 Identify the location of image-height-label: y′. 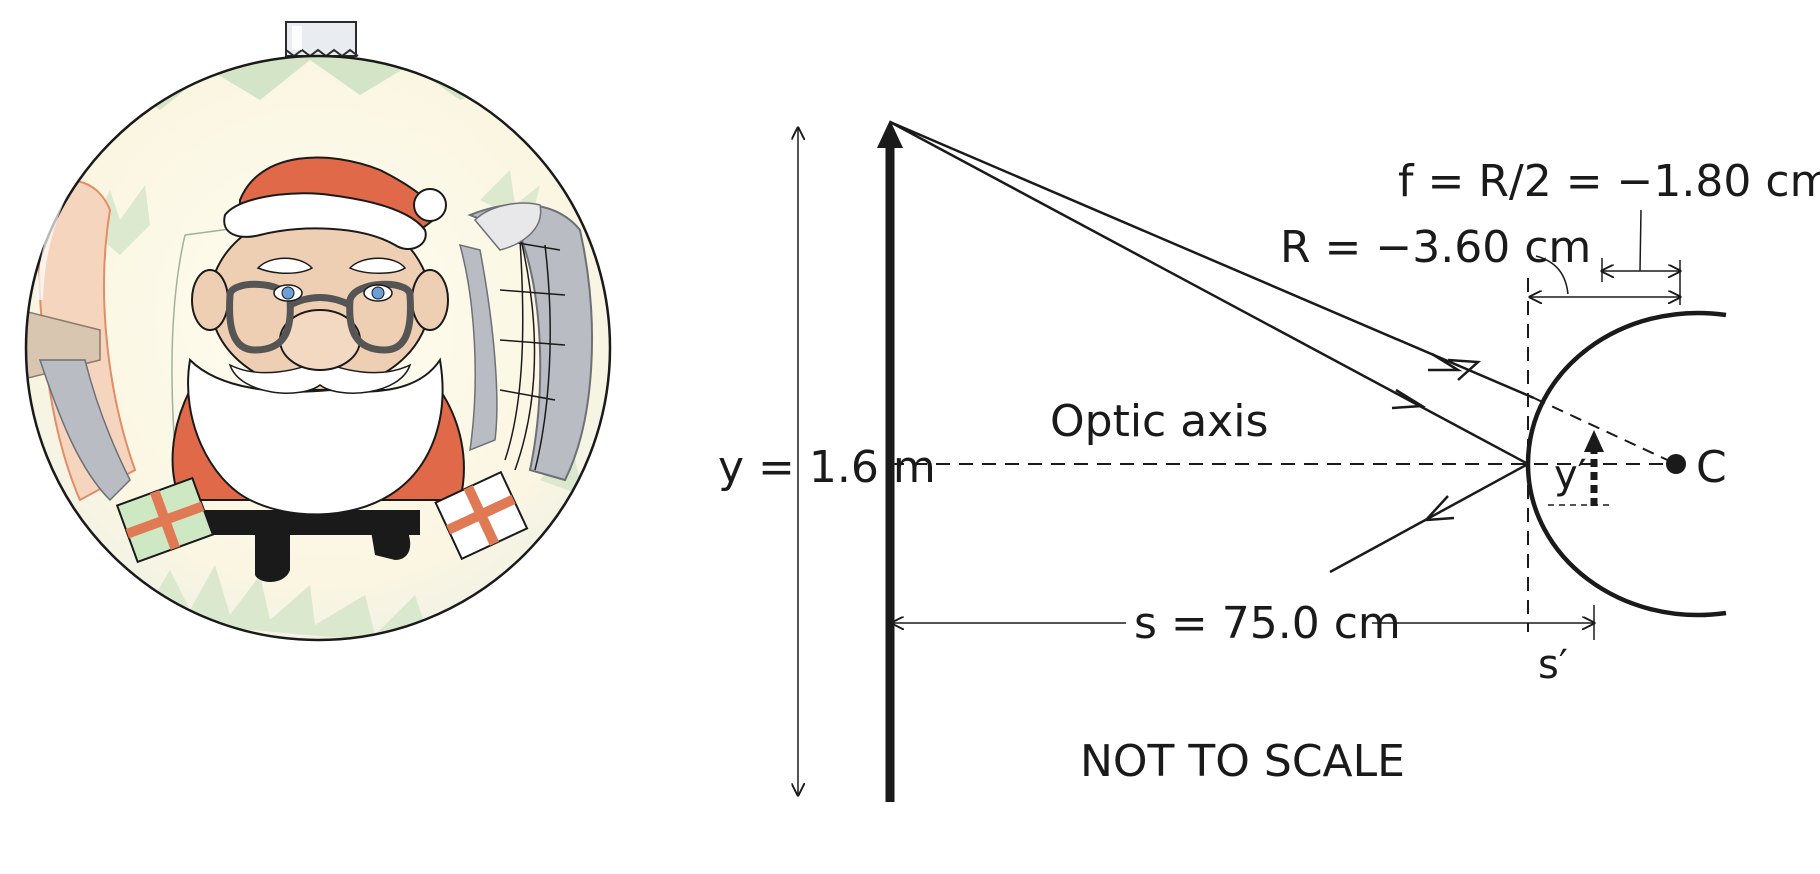
(1570, 475).